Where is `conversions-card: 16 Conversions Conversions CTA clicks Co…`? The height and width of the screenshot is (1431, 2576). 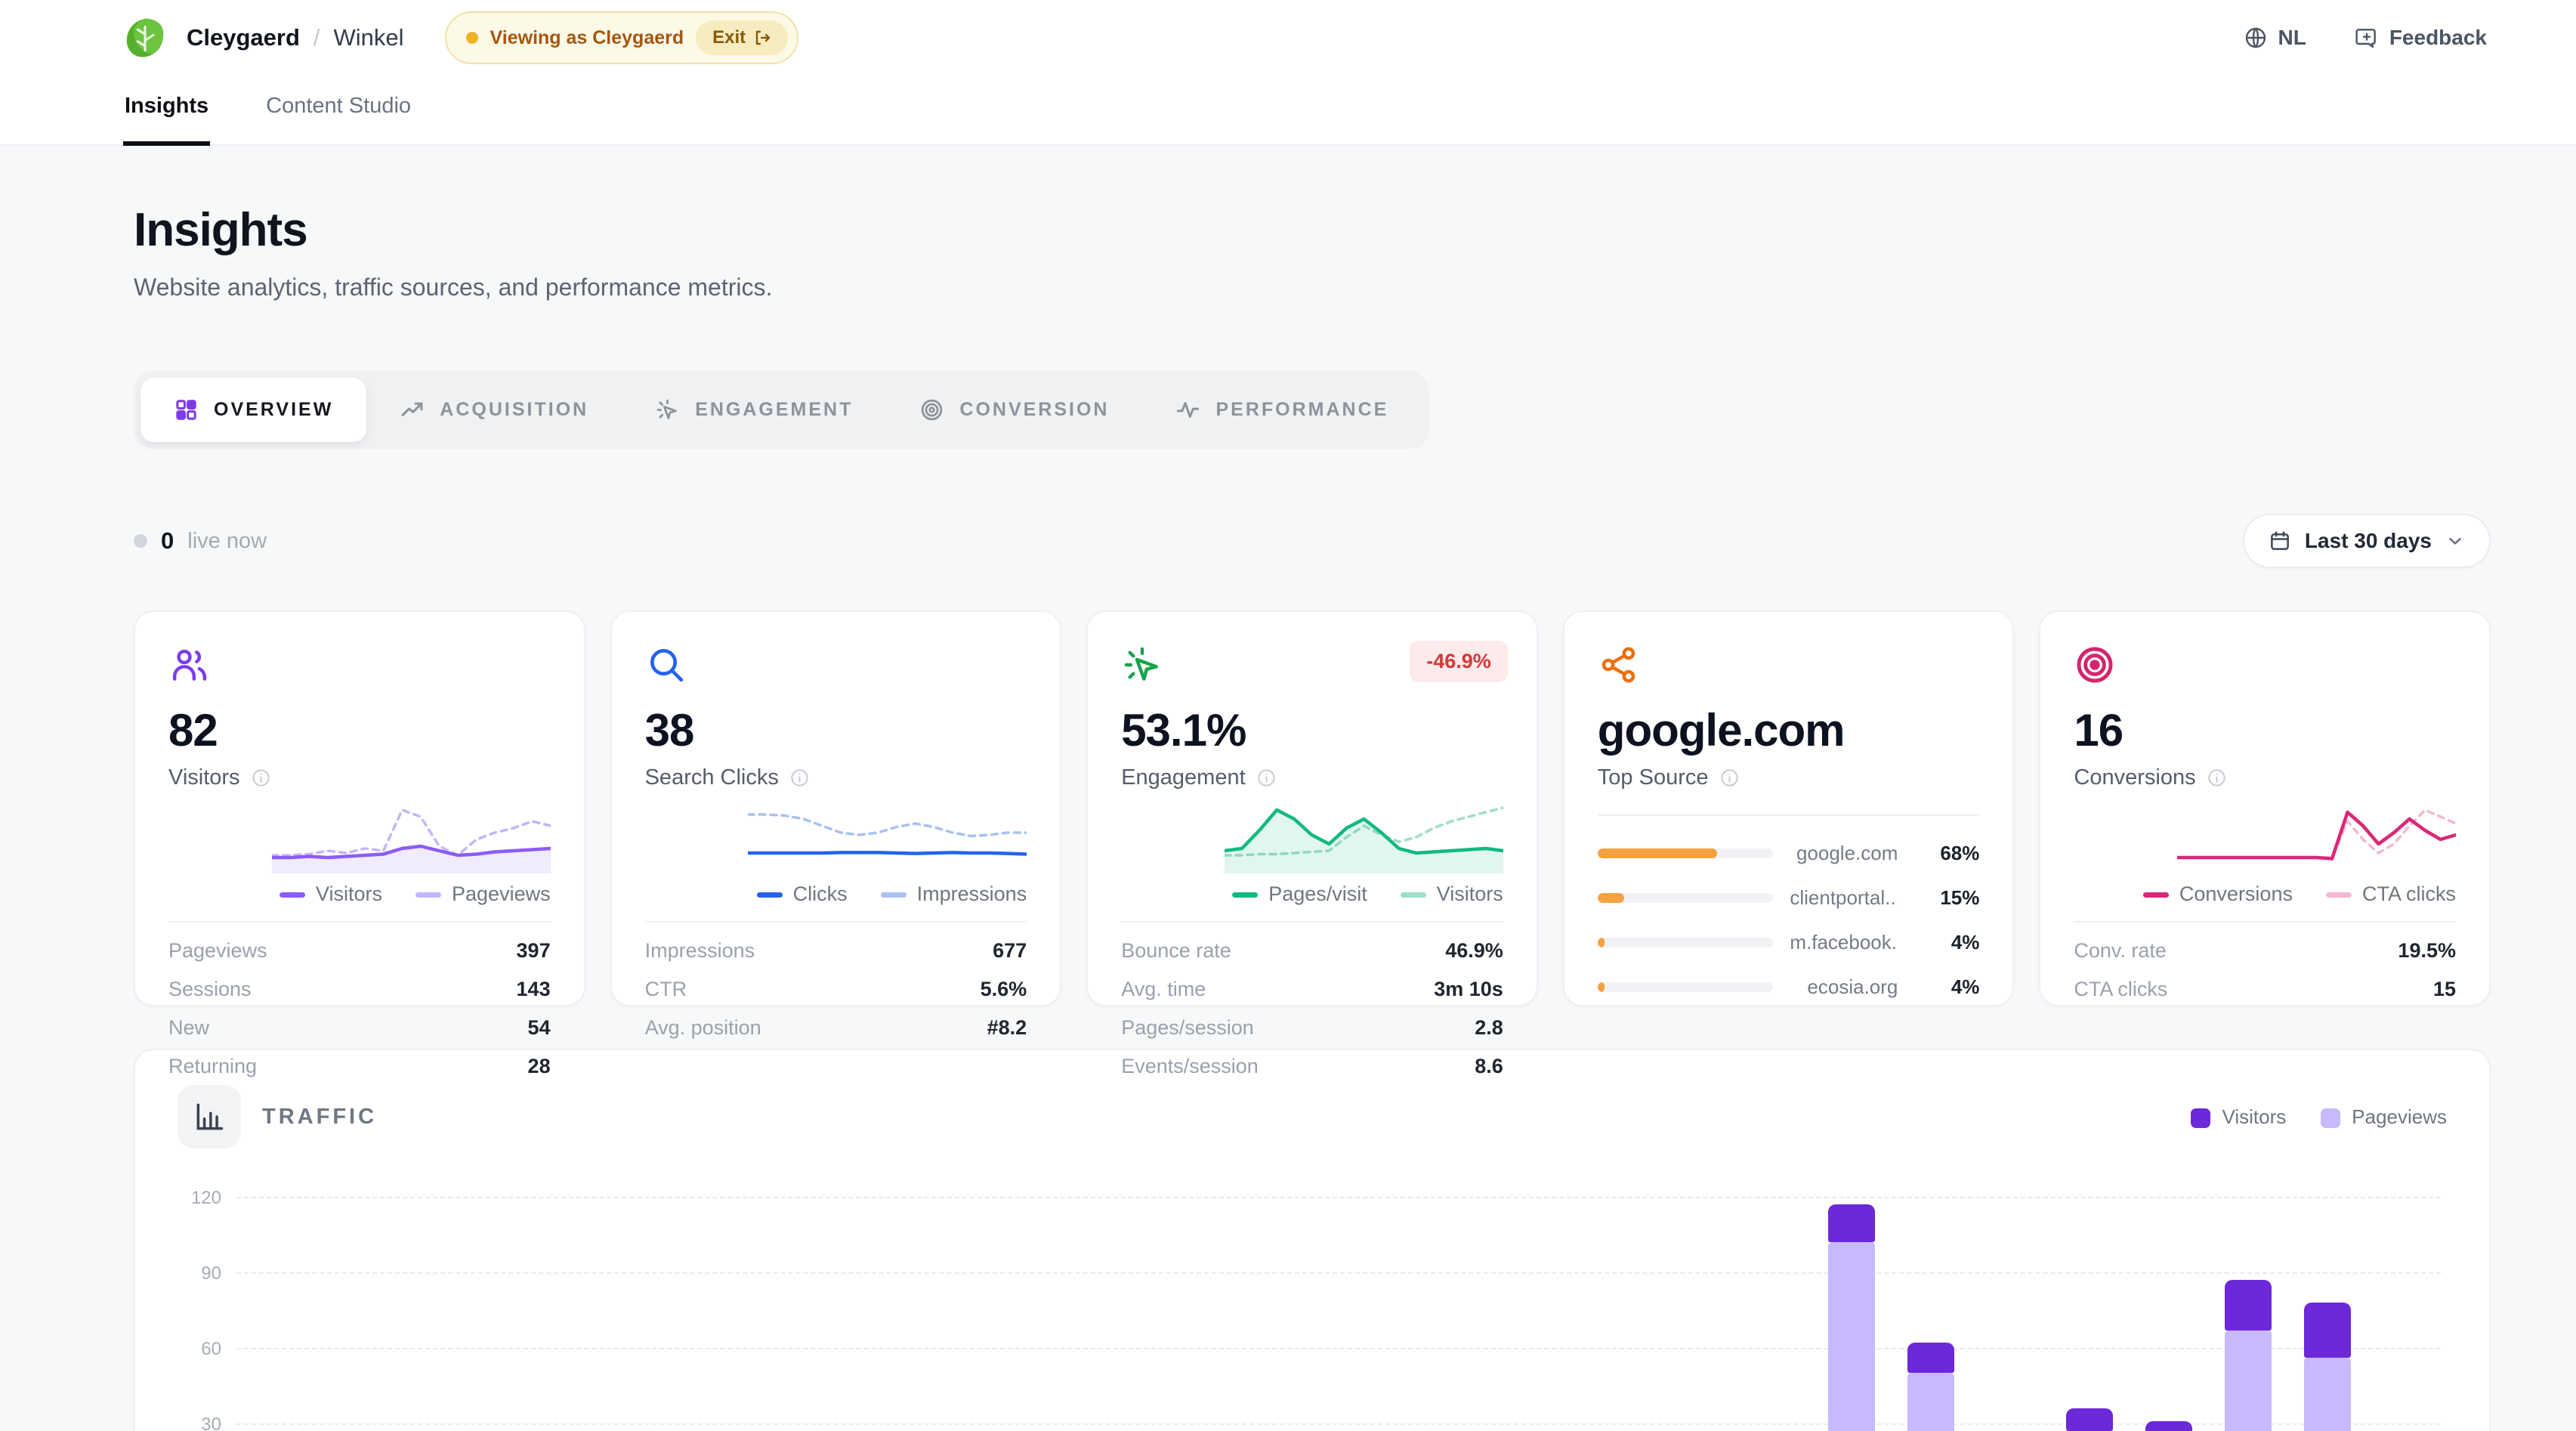
conversions-card: 16 Conversions Conversions CTA clicks Co… is located at coordinates (2265, 808).